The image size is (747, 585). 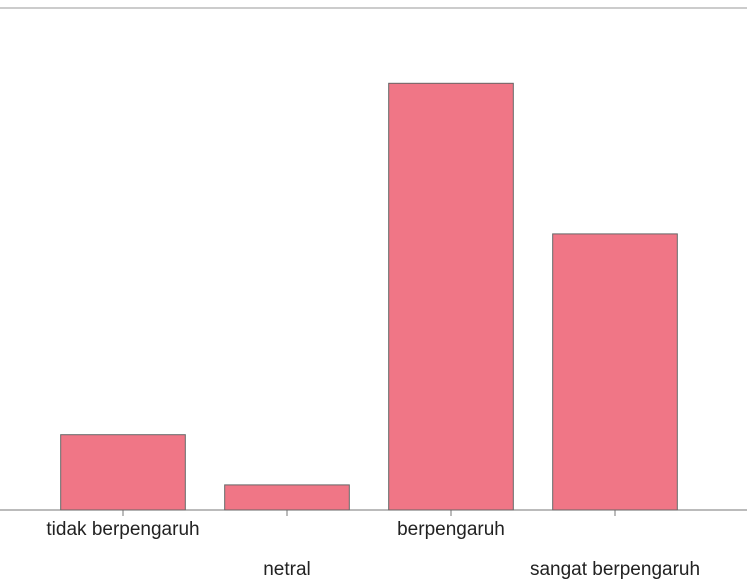 I want to click on x-tick-label: berpengaruh, so click(x=451, y=529).